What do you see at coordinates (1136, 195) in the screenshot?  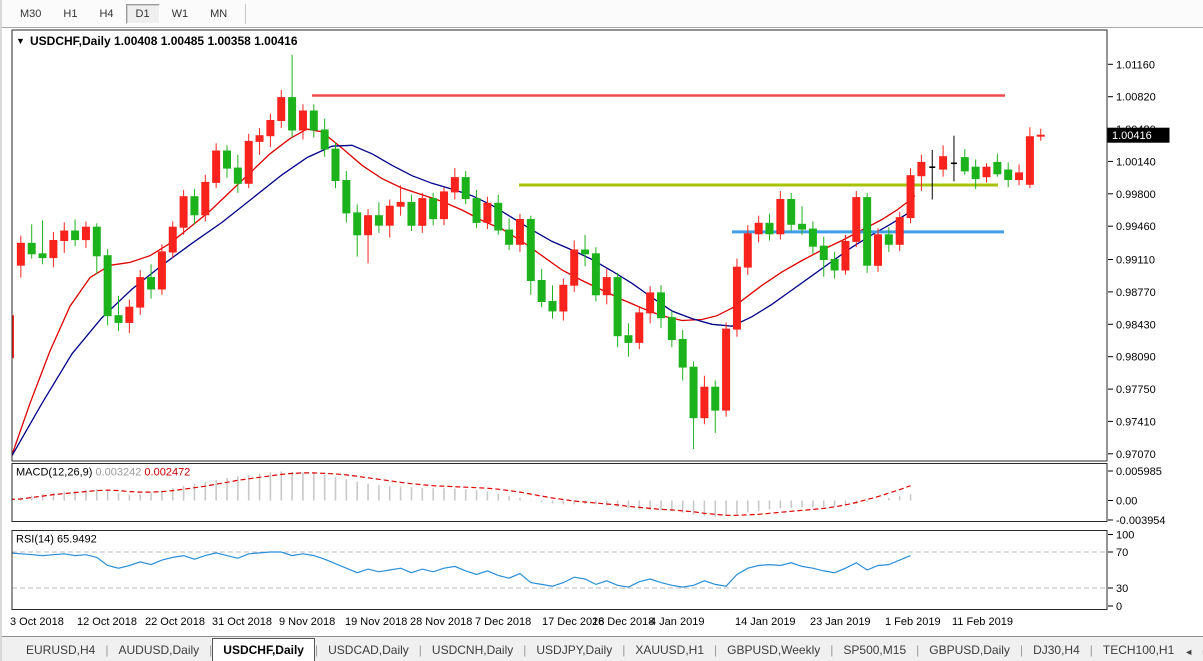 I see `price-axis-label: 0.99800` at bounding box center [1136, 195].